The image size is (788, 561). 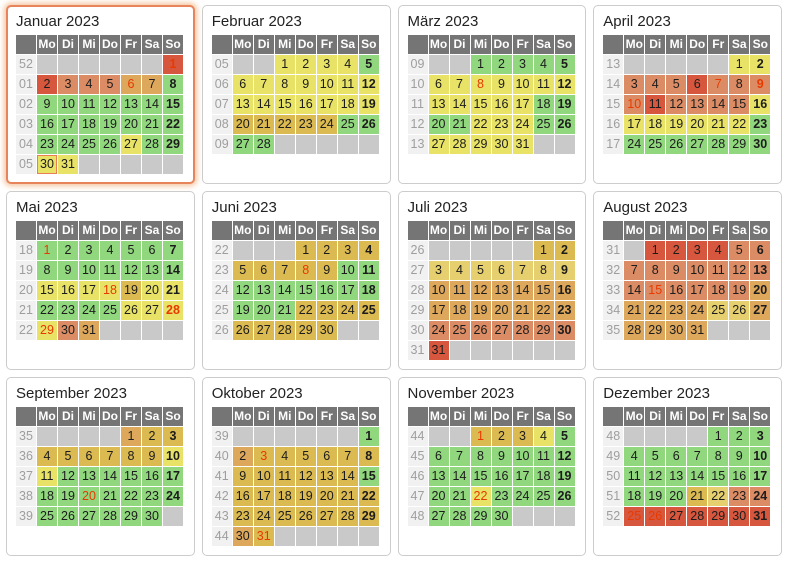 I want to click on day-cell-9: 9, so click(x=152, y=456).